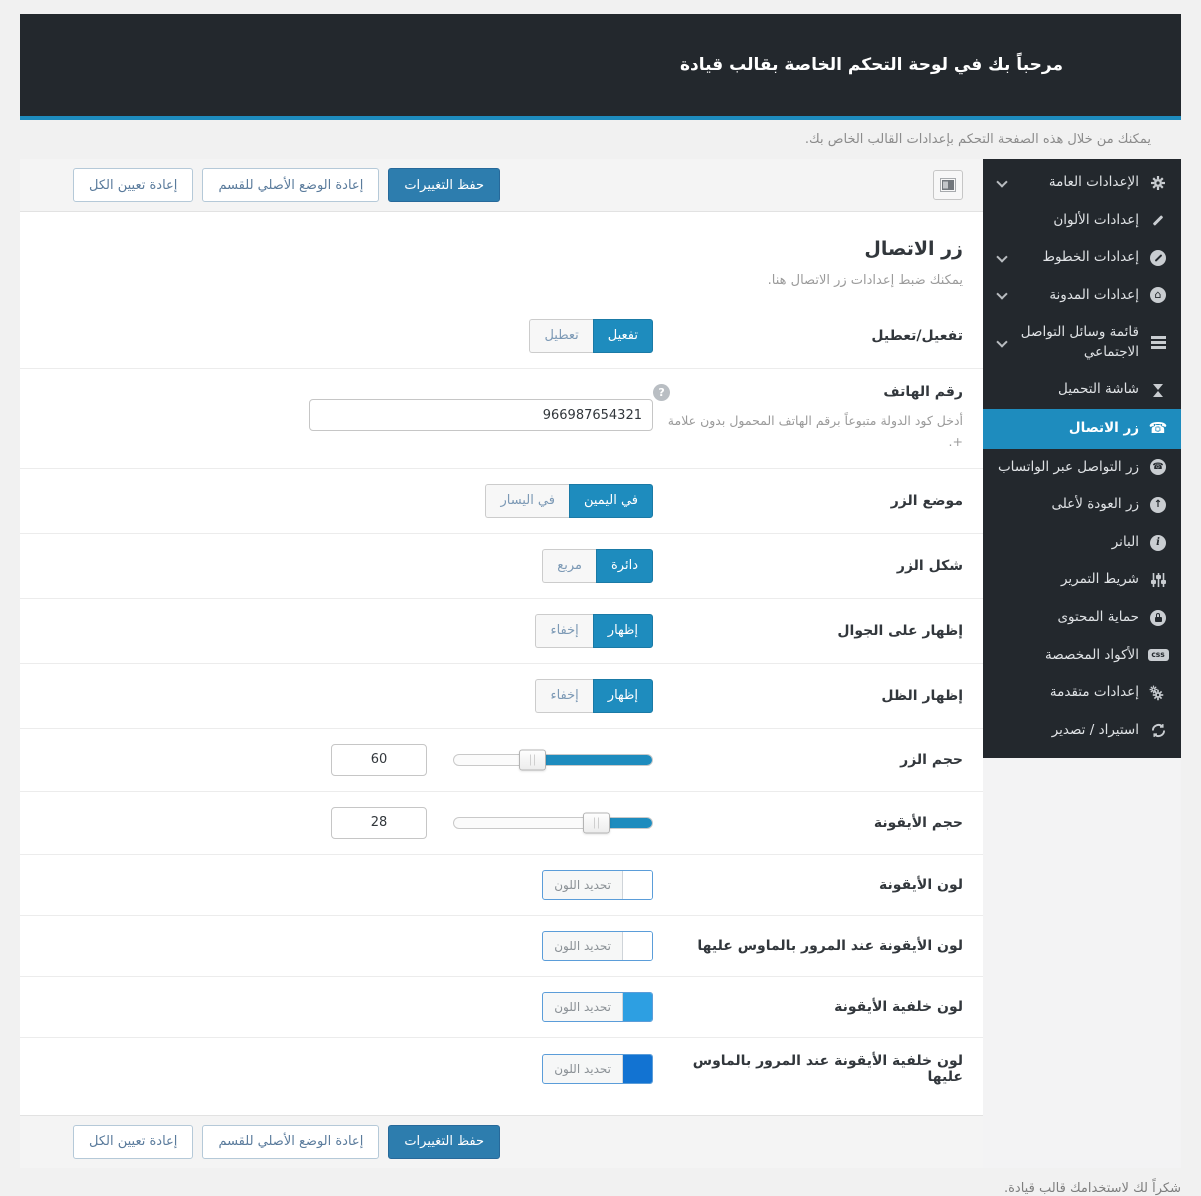  I want to click on sidebar-item-banner: البانر, so click(1082, 543).